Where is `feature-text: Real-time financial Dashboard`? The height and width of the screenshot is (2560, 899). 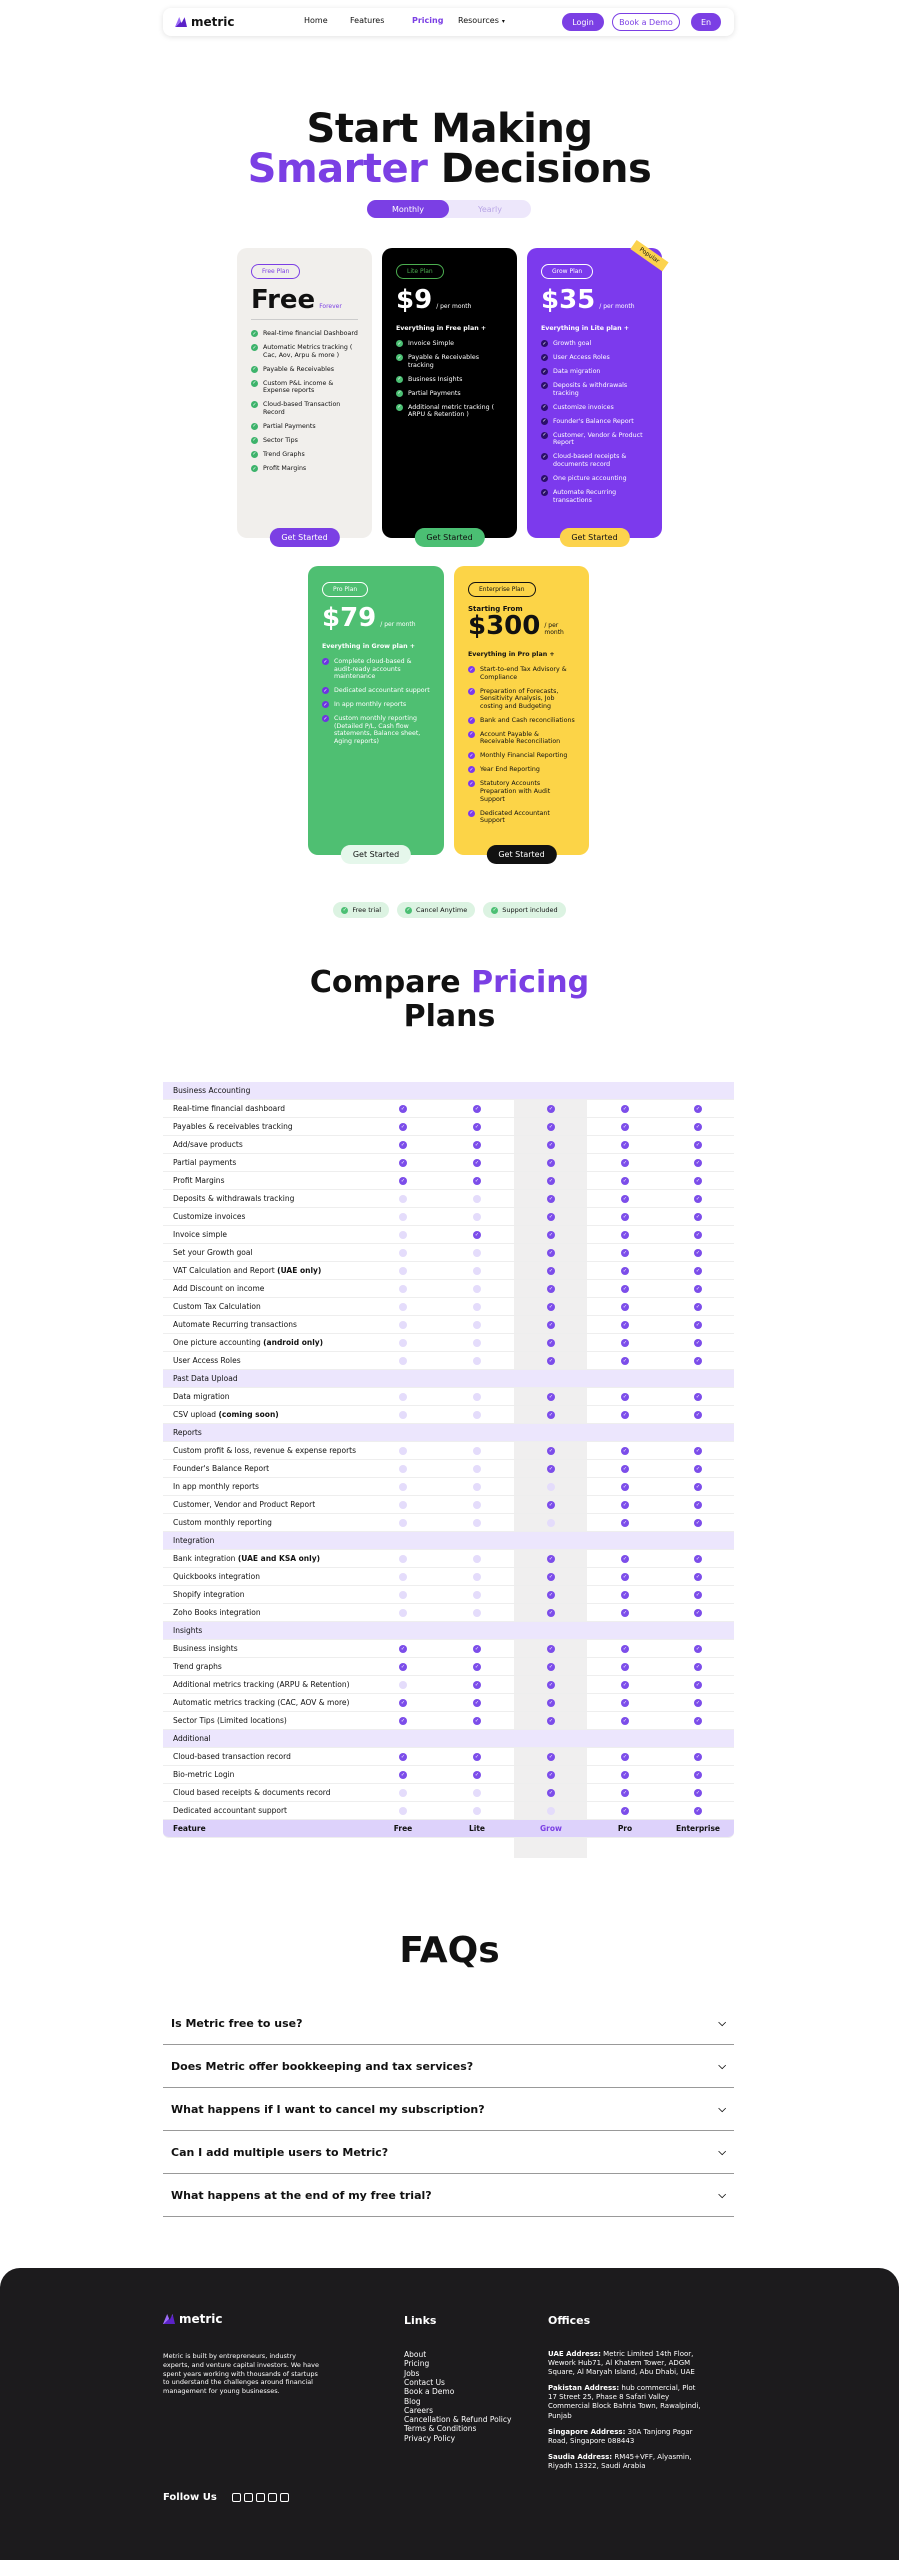 feature-text: Real-time financial Dashboard is located at coordinates (310, 333).